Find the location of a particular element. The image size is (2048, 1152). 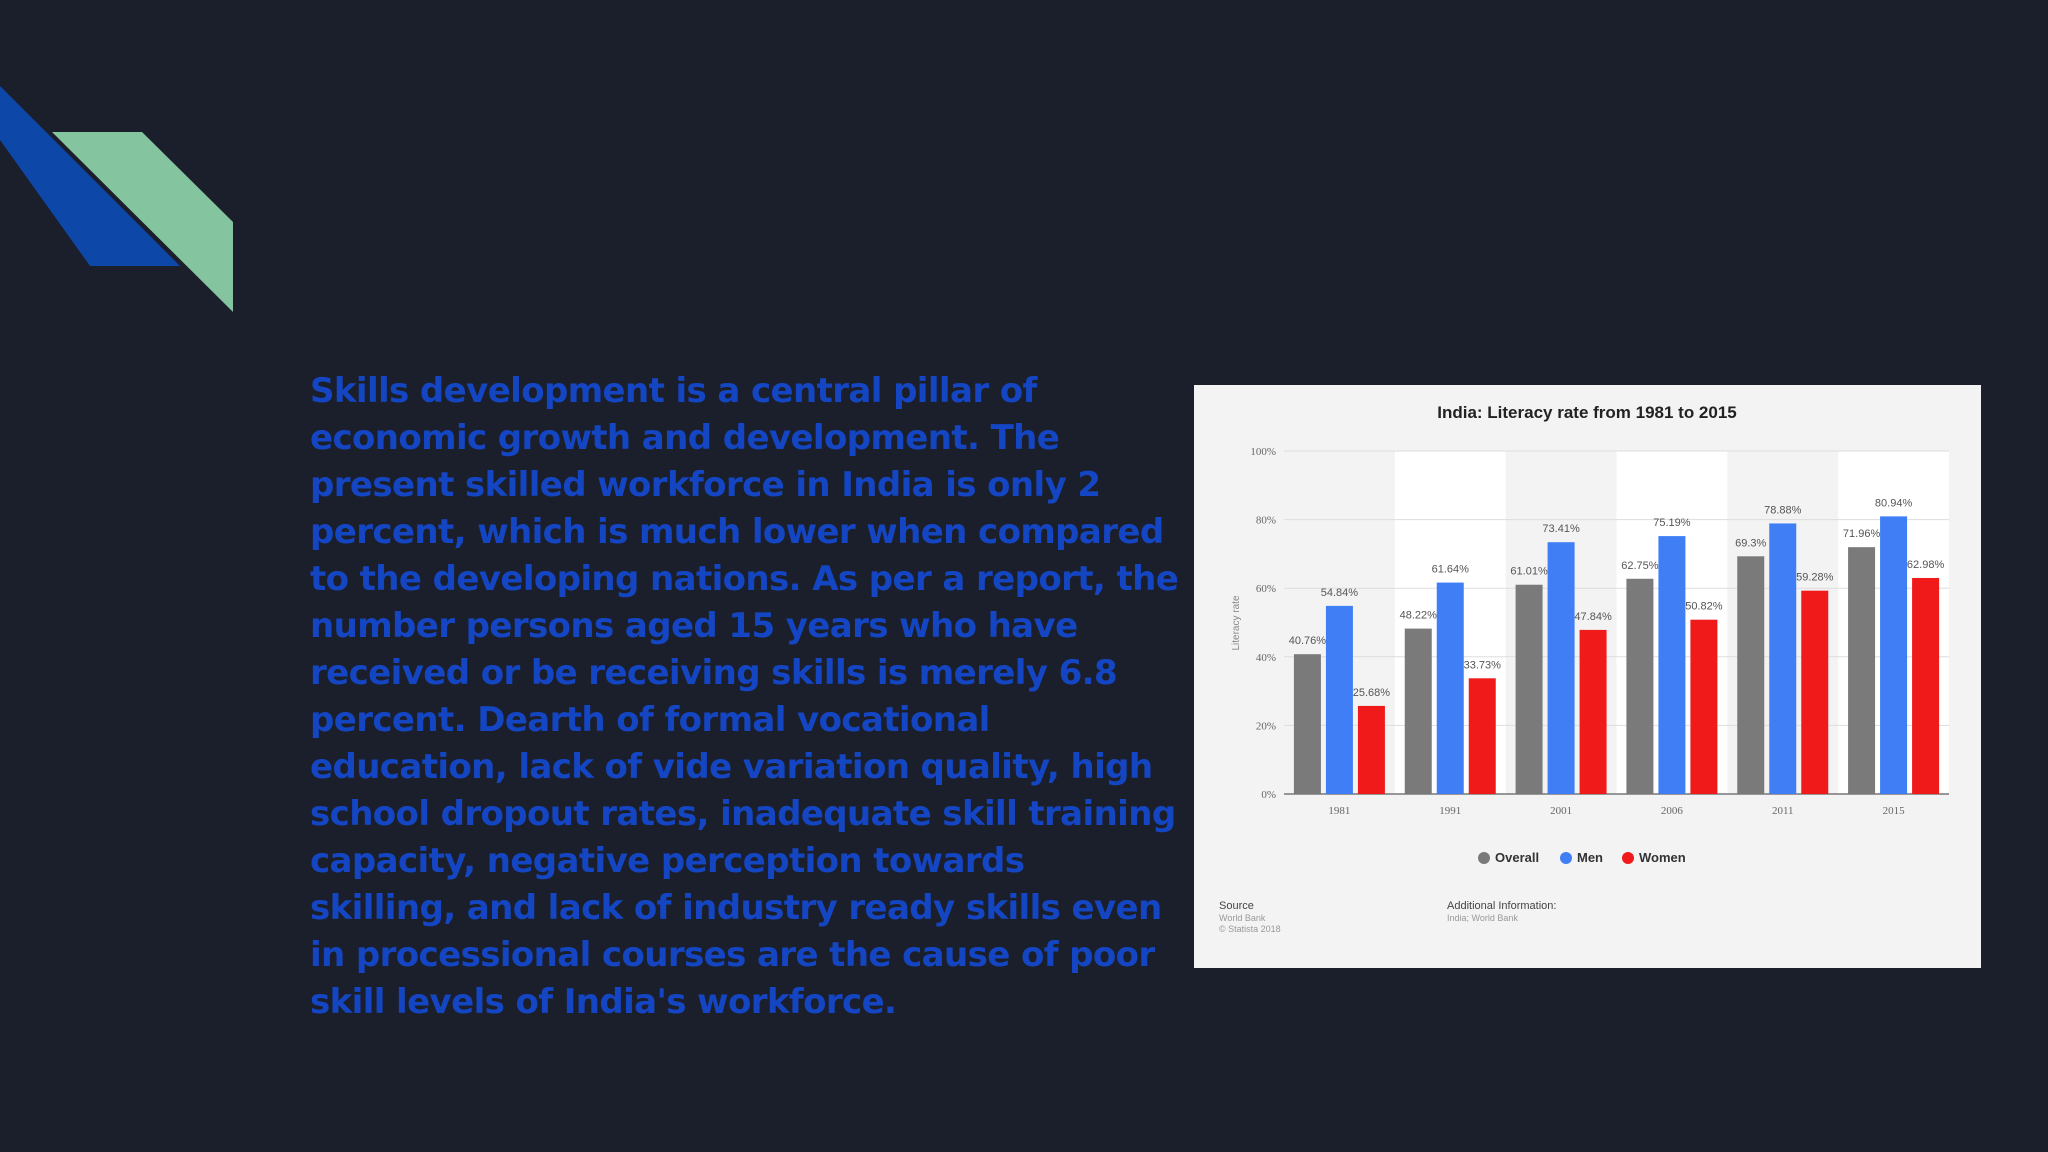

bar-marks is located at coordinates (1616, 655).